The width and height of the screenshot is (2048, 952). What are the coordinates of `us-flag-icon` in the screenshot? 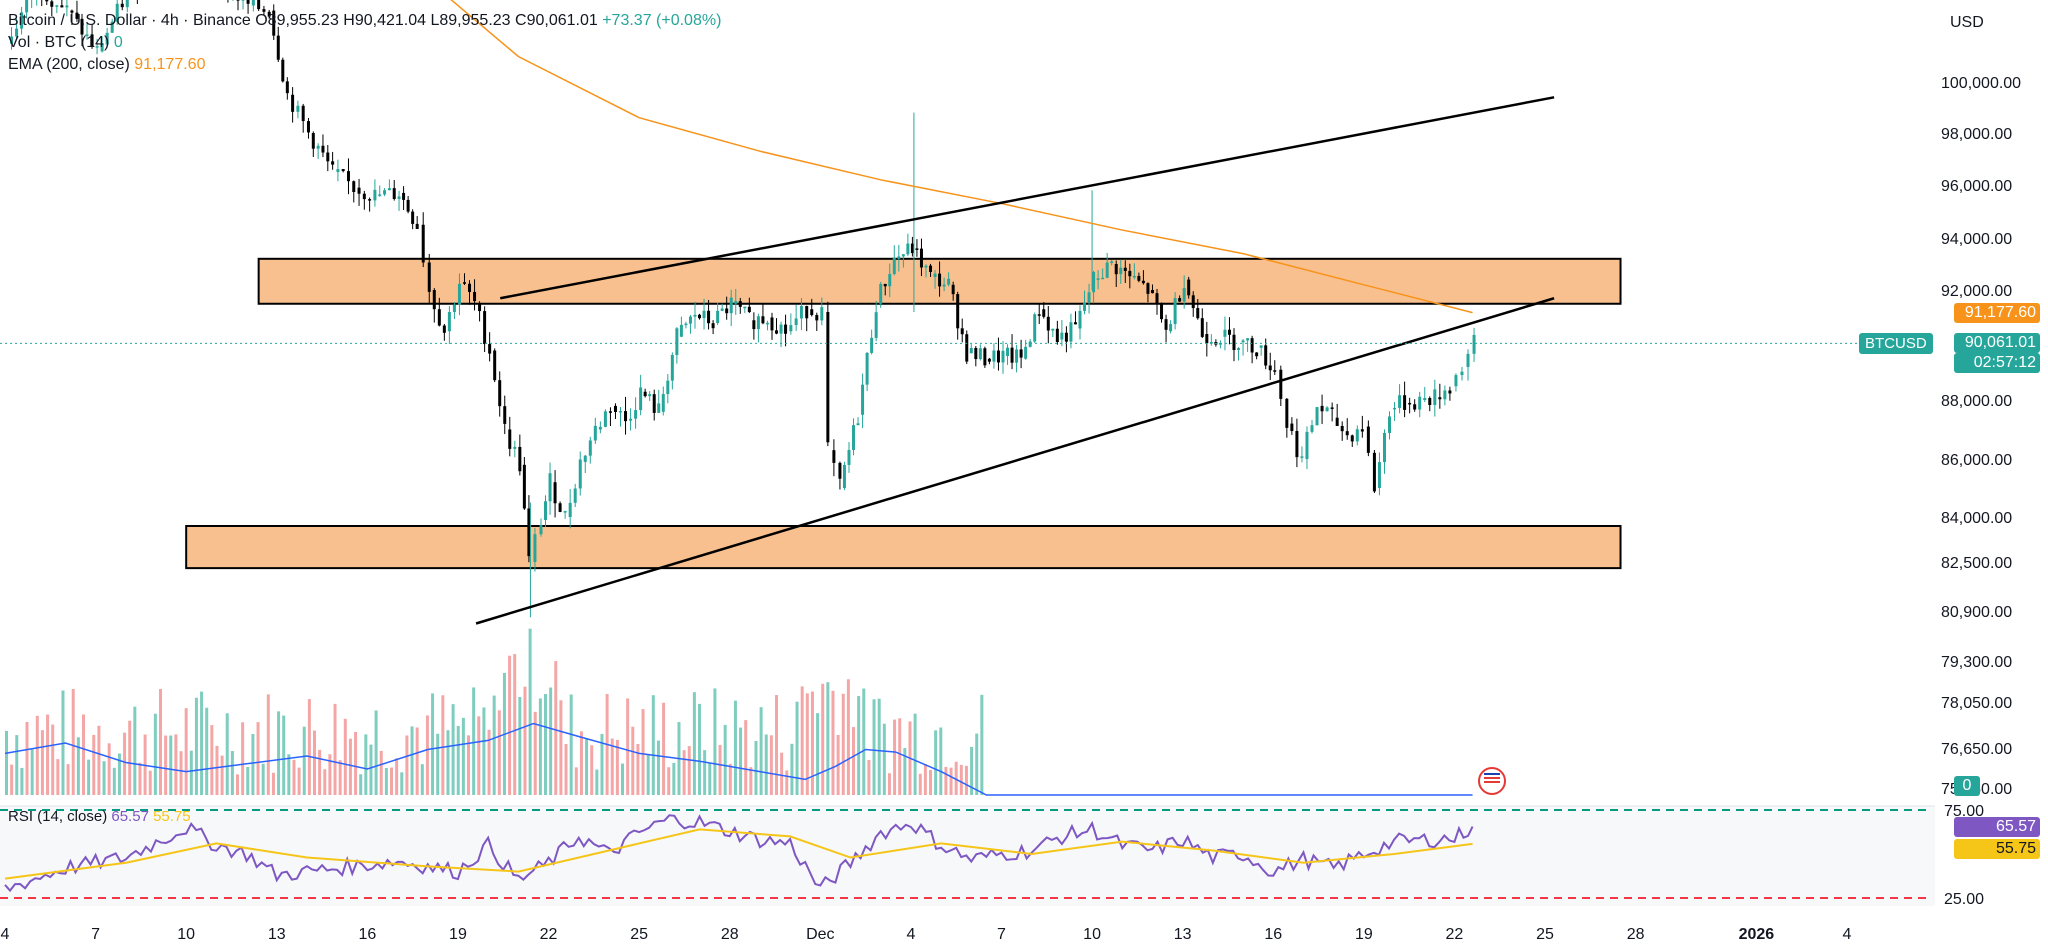 It's located at (1492, 781).